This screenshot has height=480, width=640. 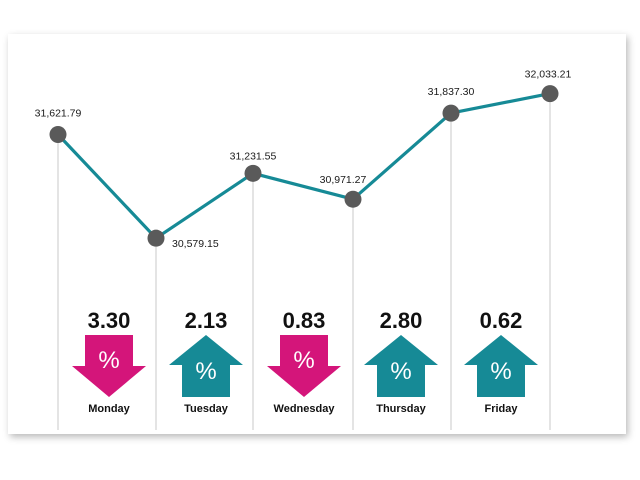 I want to click on x-tick-label: Wednesday, so click(x=305, y=409).